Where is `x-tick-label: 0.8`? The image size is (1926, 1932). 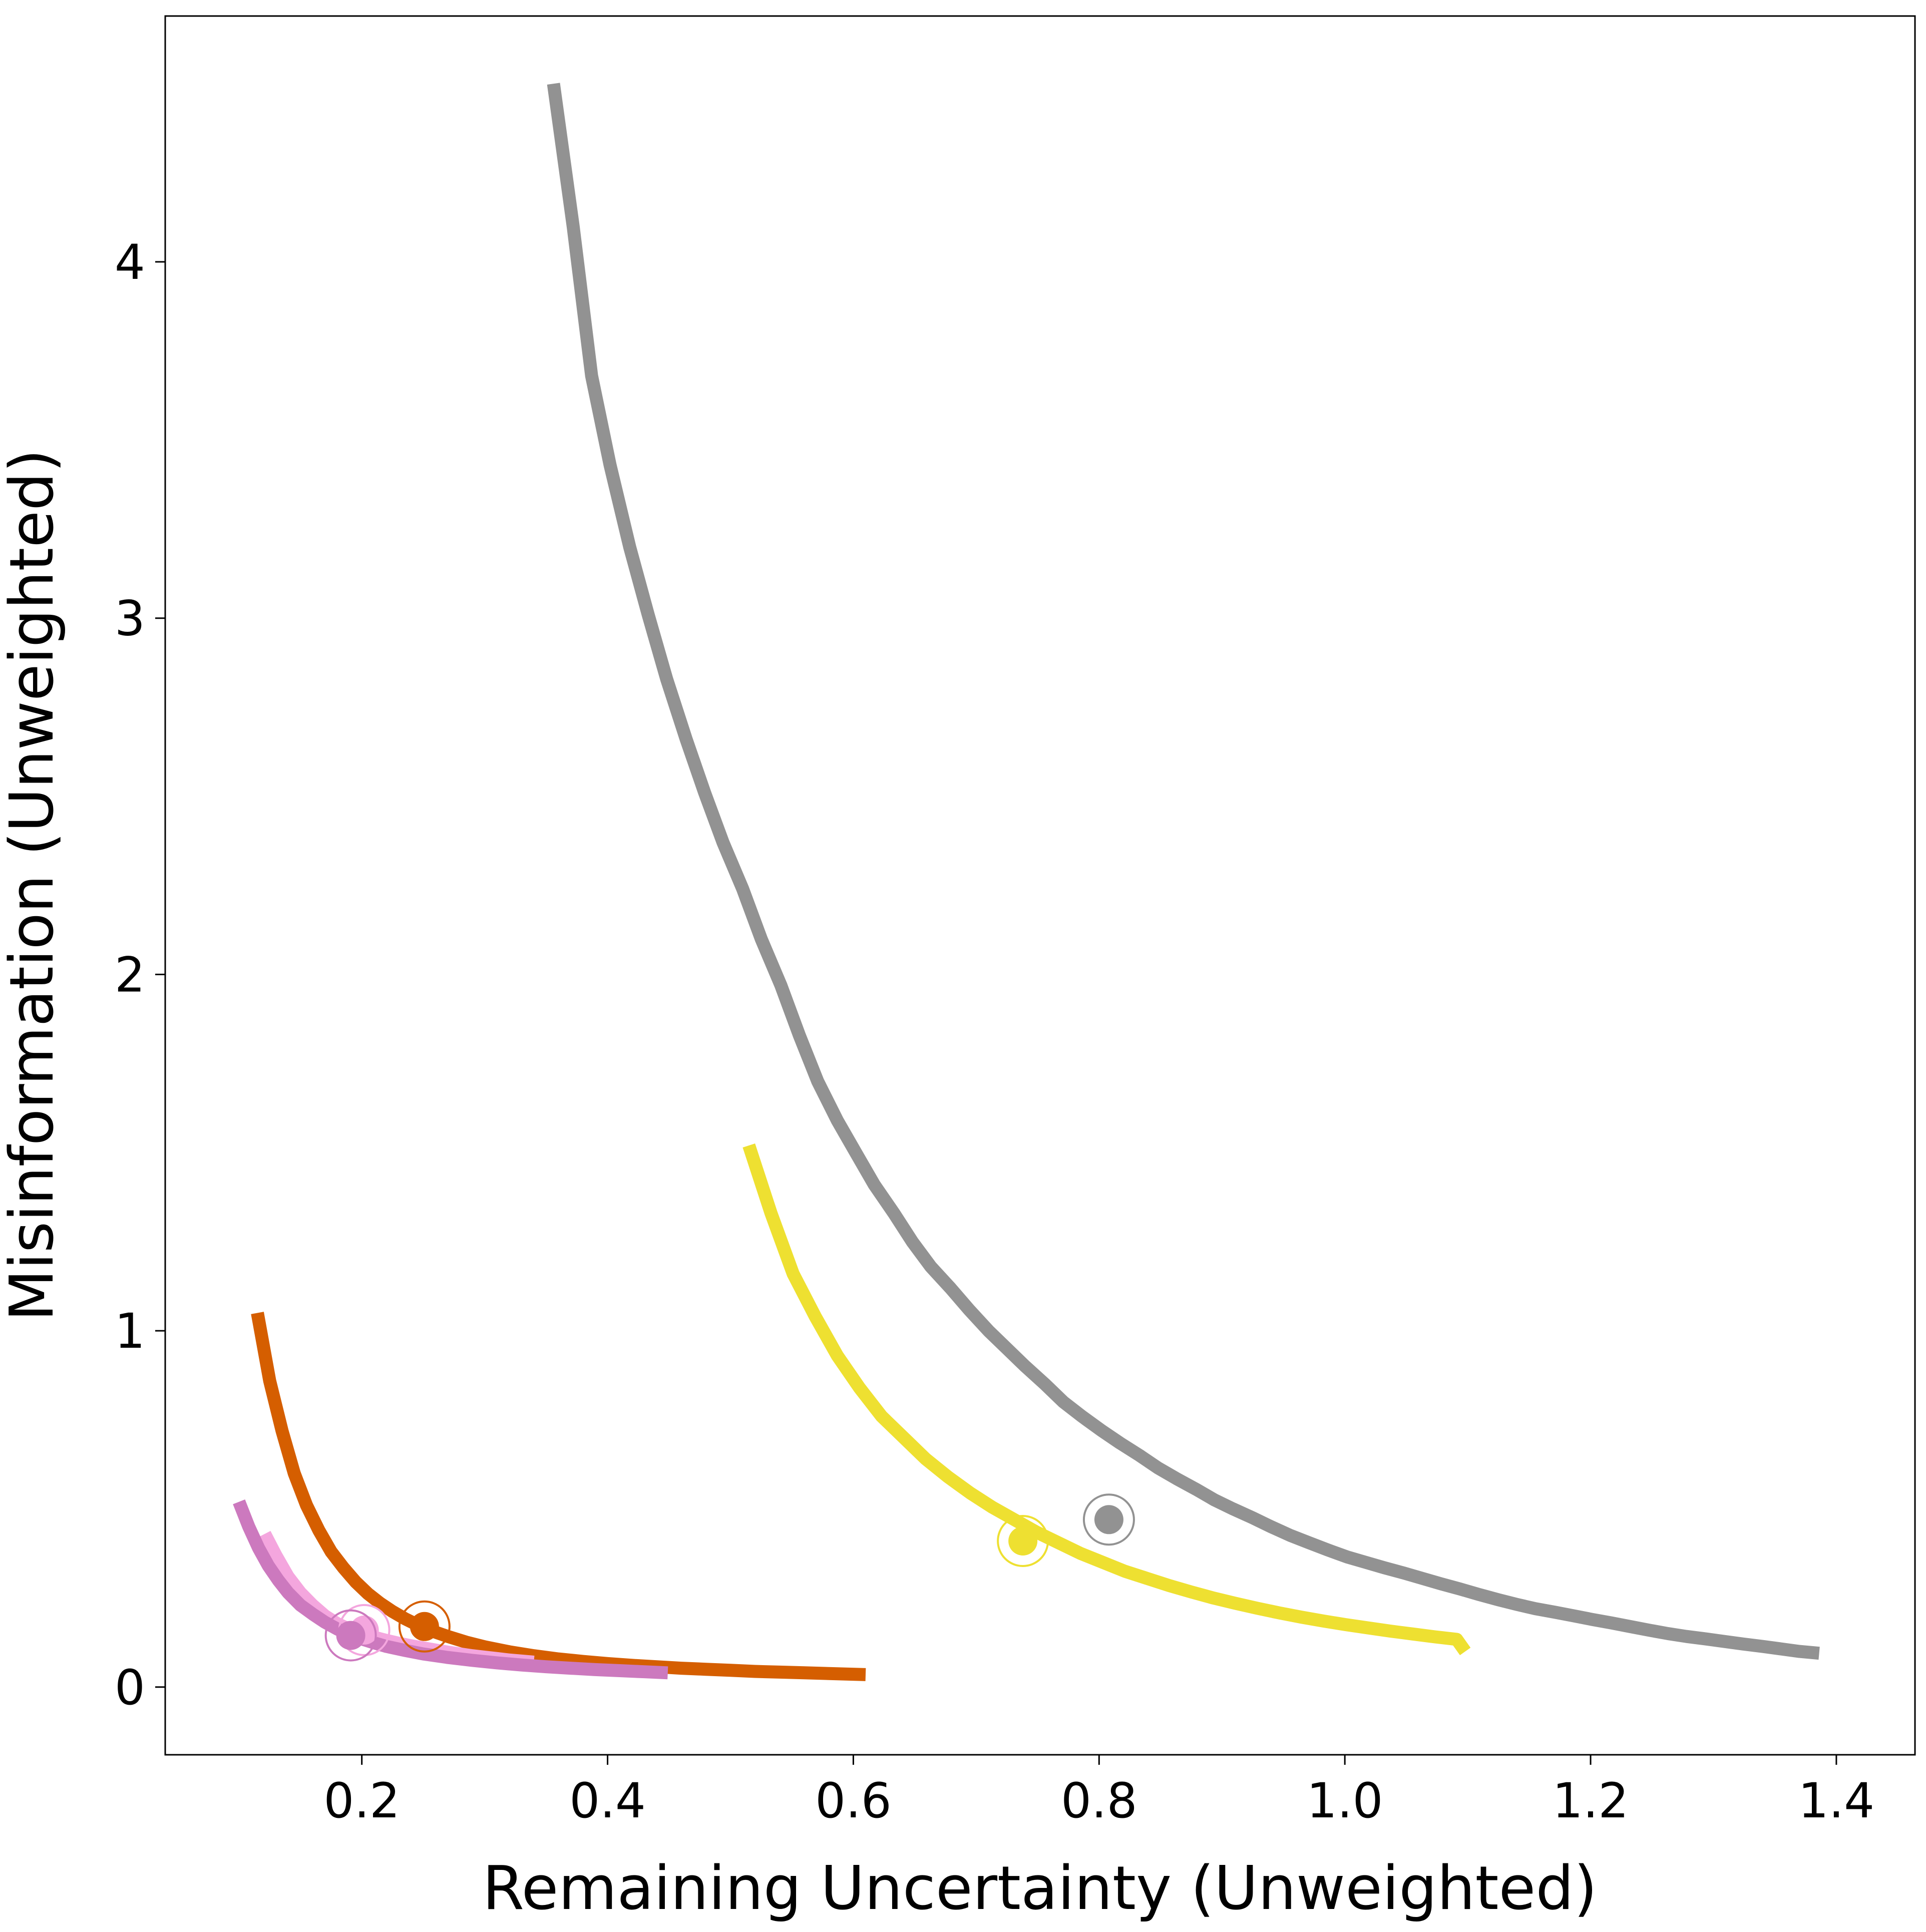
x-tick-label: 0.8 is located at coordinates (1099, 1801).